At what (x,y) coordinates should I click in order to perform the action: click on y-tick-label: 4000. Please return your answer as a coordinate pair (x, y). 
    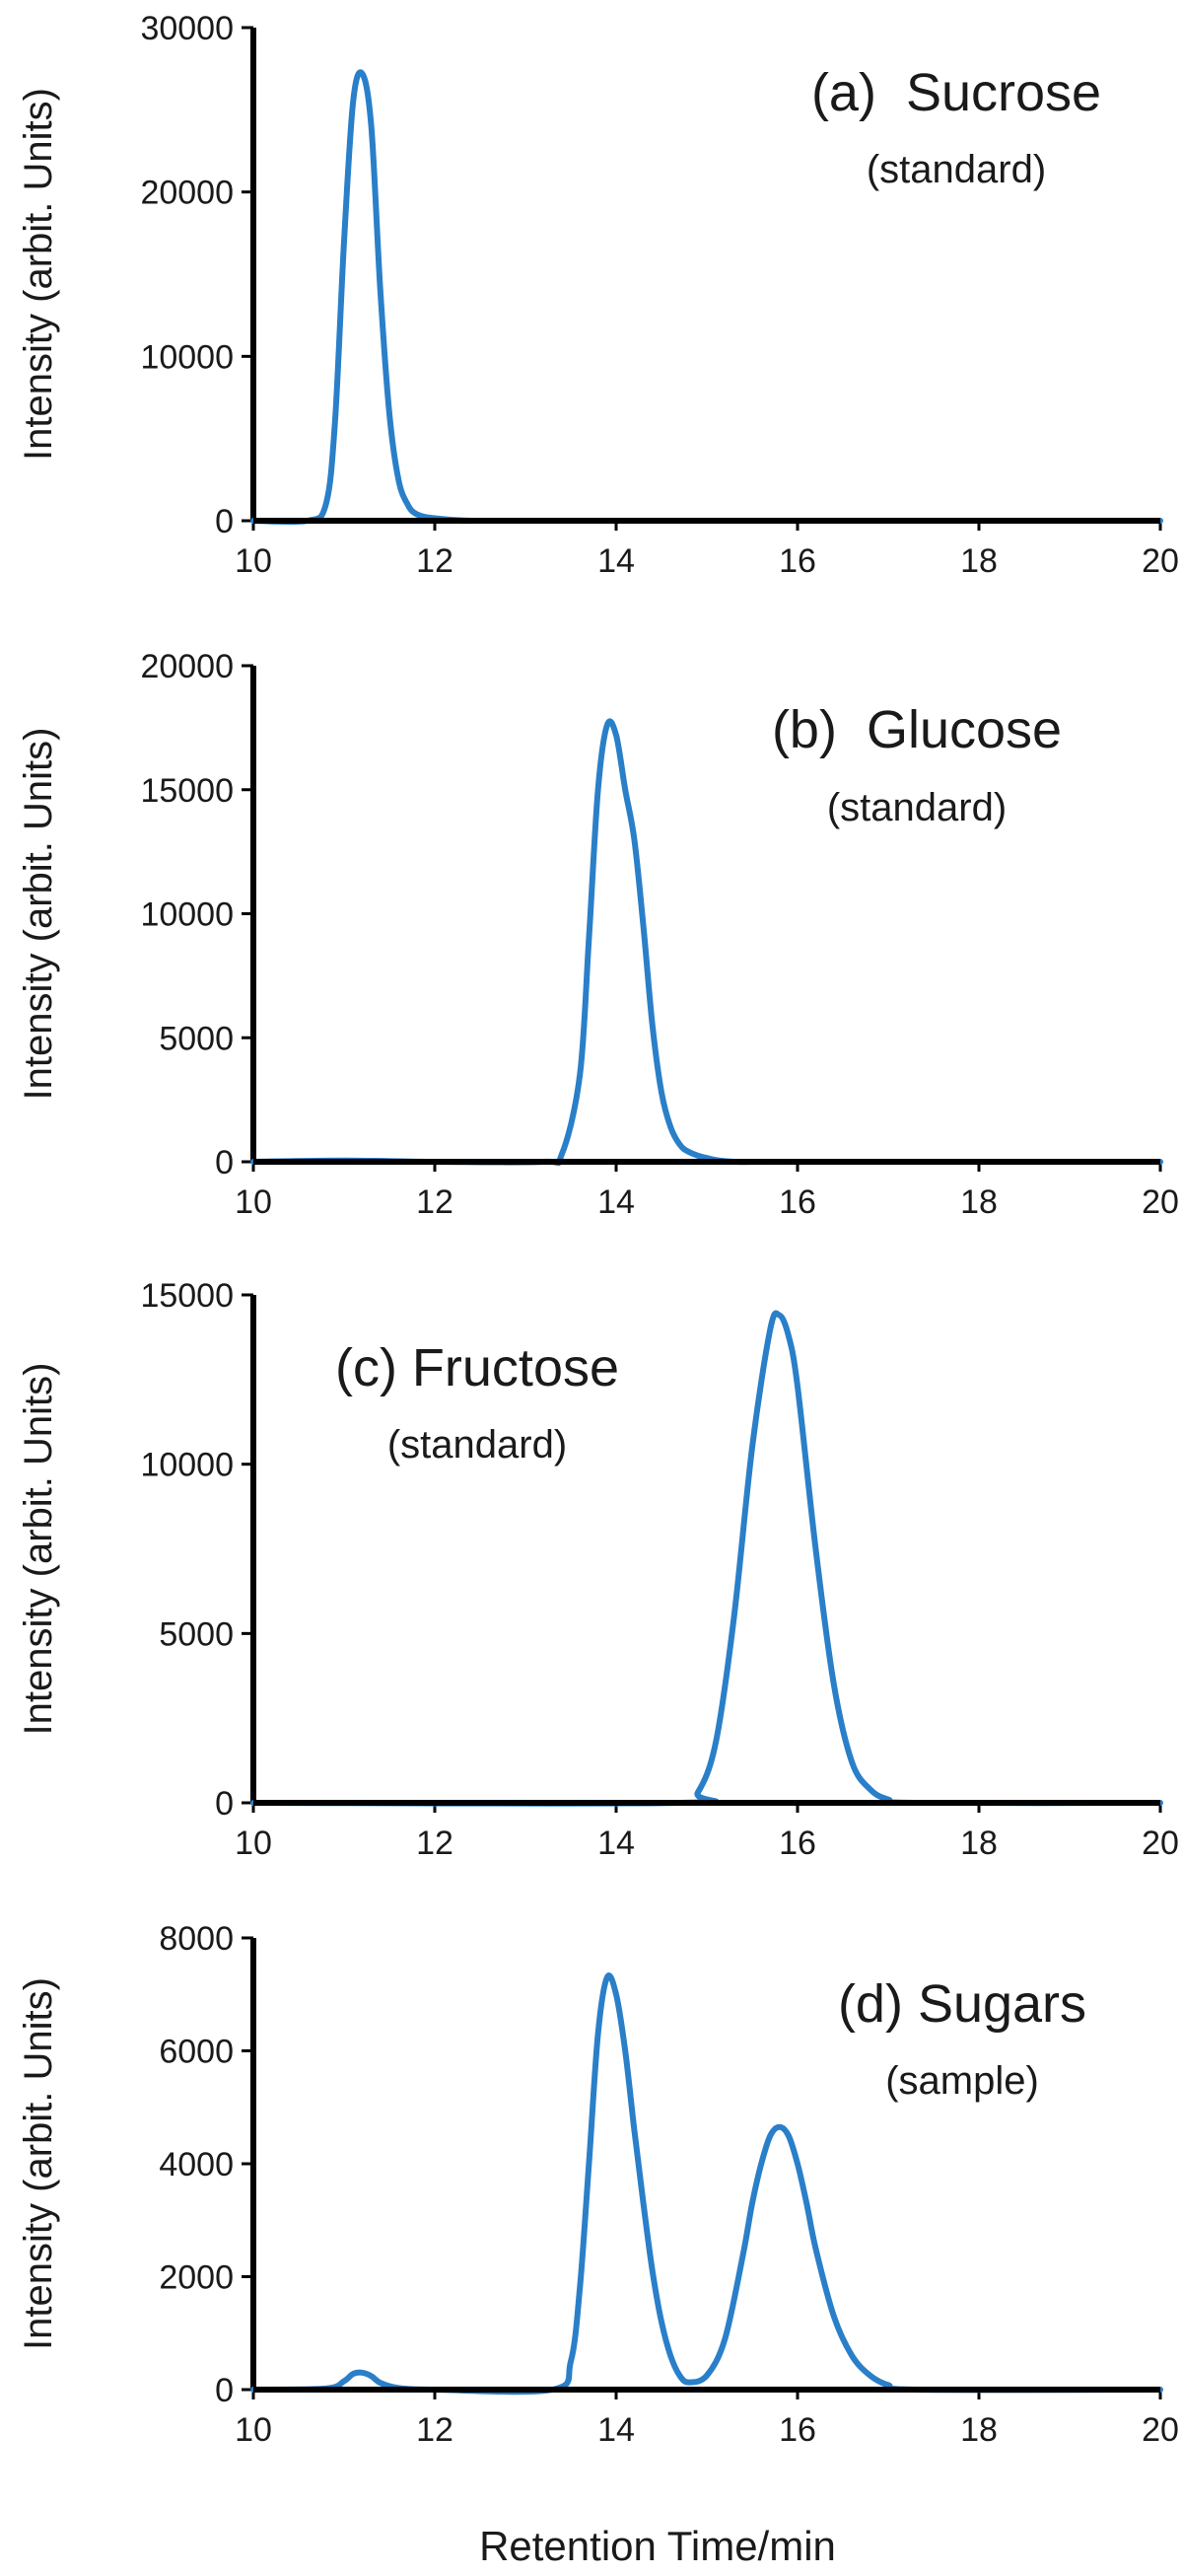
    Looking at the image, I should click on (196, 2164).